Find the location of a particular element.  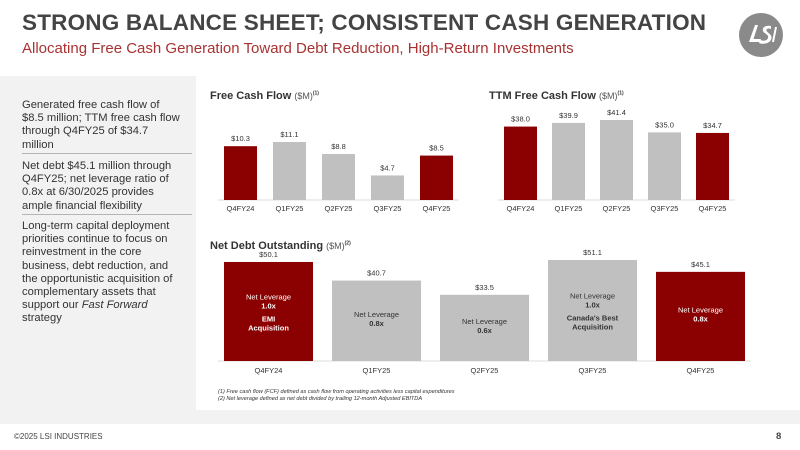

net-debt-value-label: $50.1 is located at coordinates (268, 254).